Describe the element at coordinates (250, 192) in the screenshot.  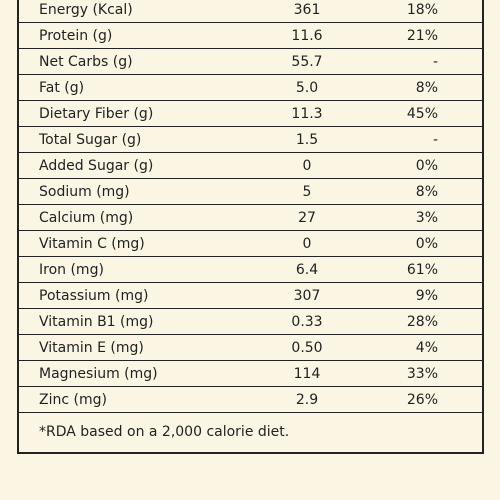
I see `table-row: Sodium (mg) 5 8%` at that location.